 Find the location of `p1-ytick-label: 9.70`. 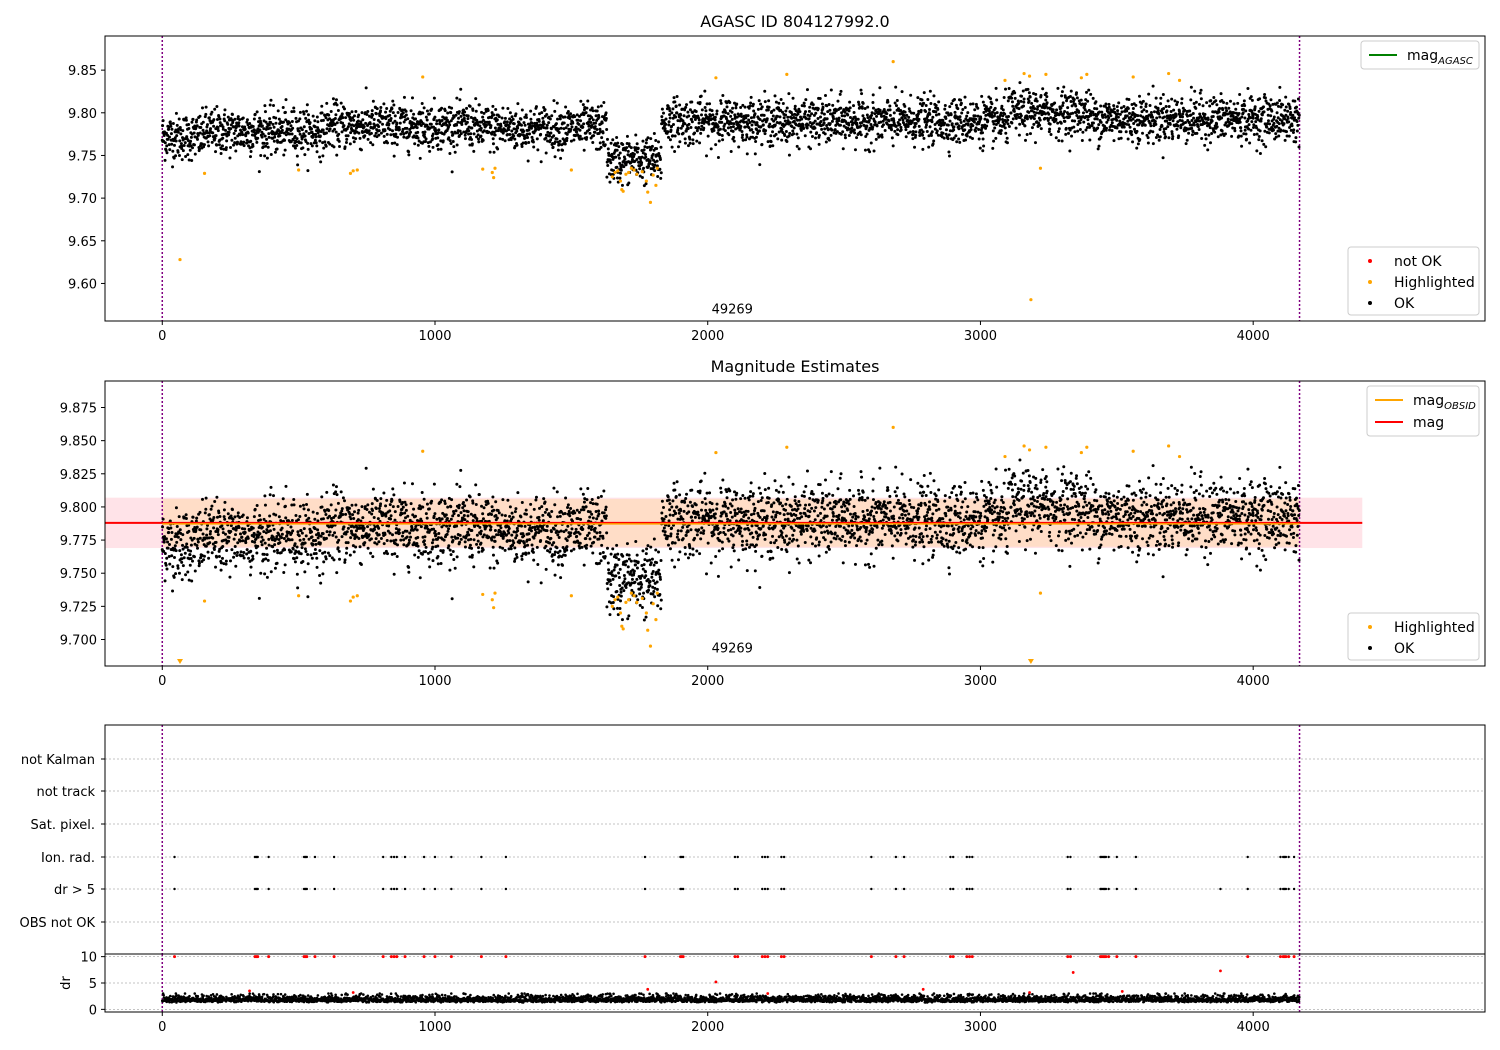

p1-ytick-label: 9.70 is located at coordinates (82, 199).